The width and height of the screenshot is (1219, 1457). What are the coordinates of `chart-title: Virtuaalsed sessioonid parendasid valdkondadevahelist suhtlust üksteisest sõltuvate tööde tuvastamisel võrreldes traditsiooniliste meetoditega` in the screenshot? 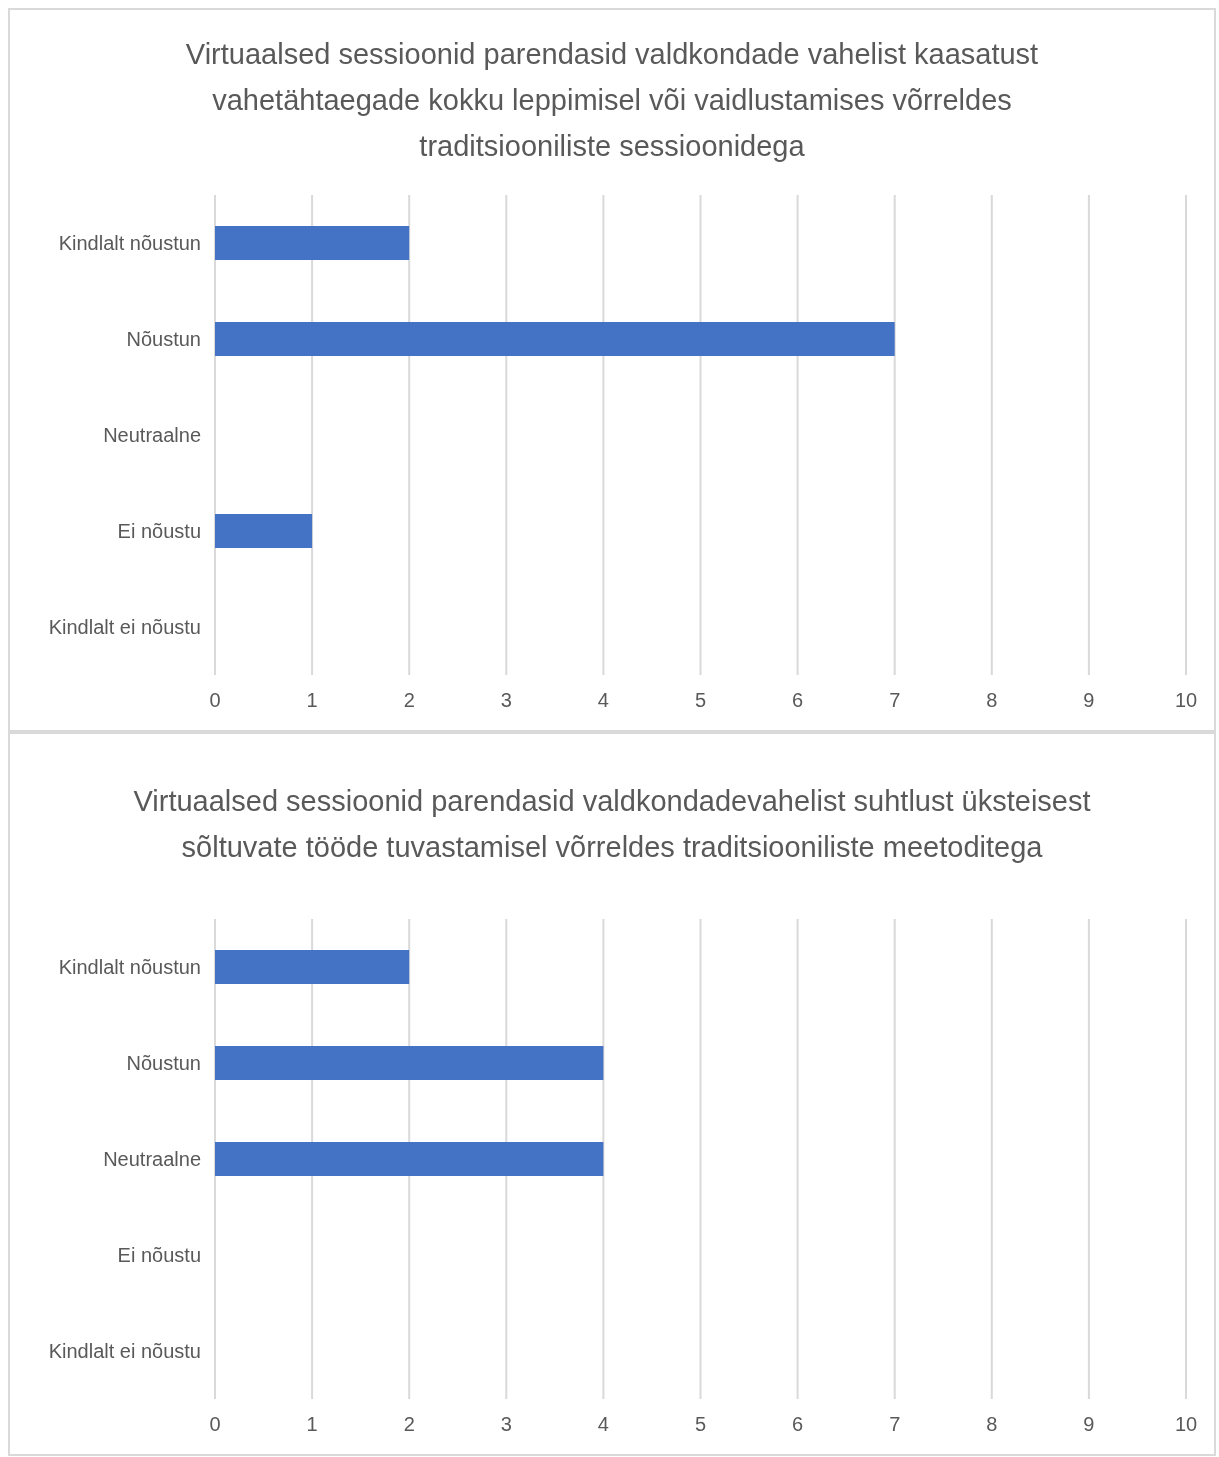 It's located at (612, 824).